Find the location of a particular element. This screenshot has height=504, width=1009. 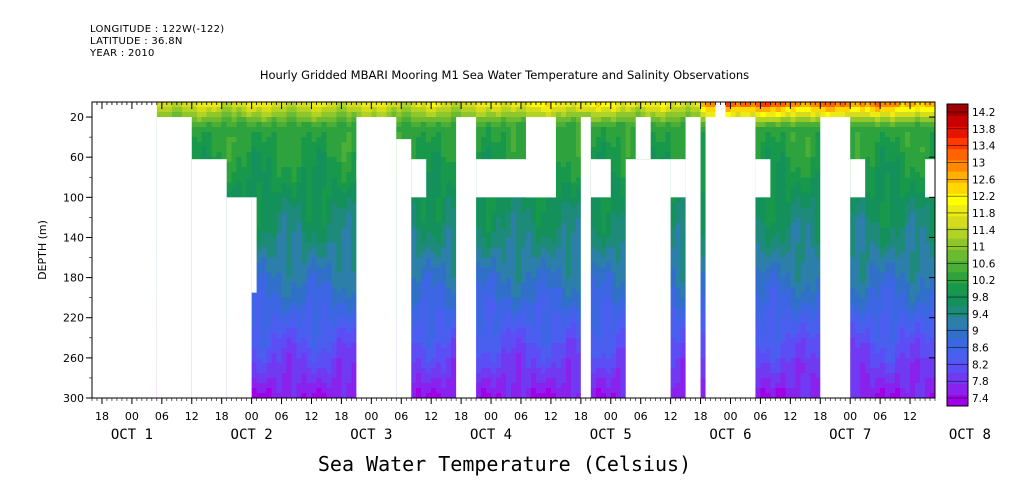

colorbar-label: 13.8 is located at coordinates (983, 130).